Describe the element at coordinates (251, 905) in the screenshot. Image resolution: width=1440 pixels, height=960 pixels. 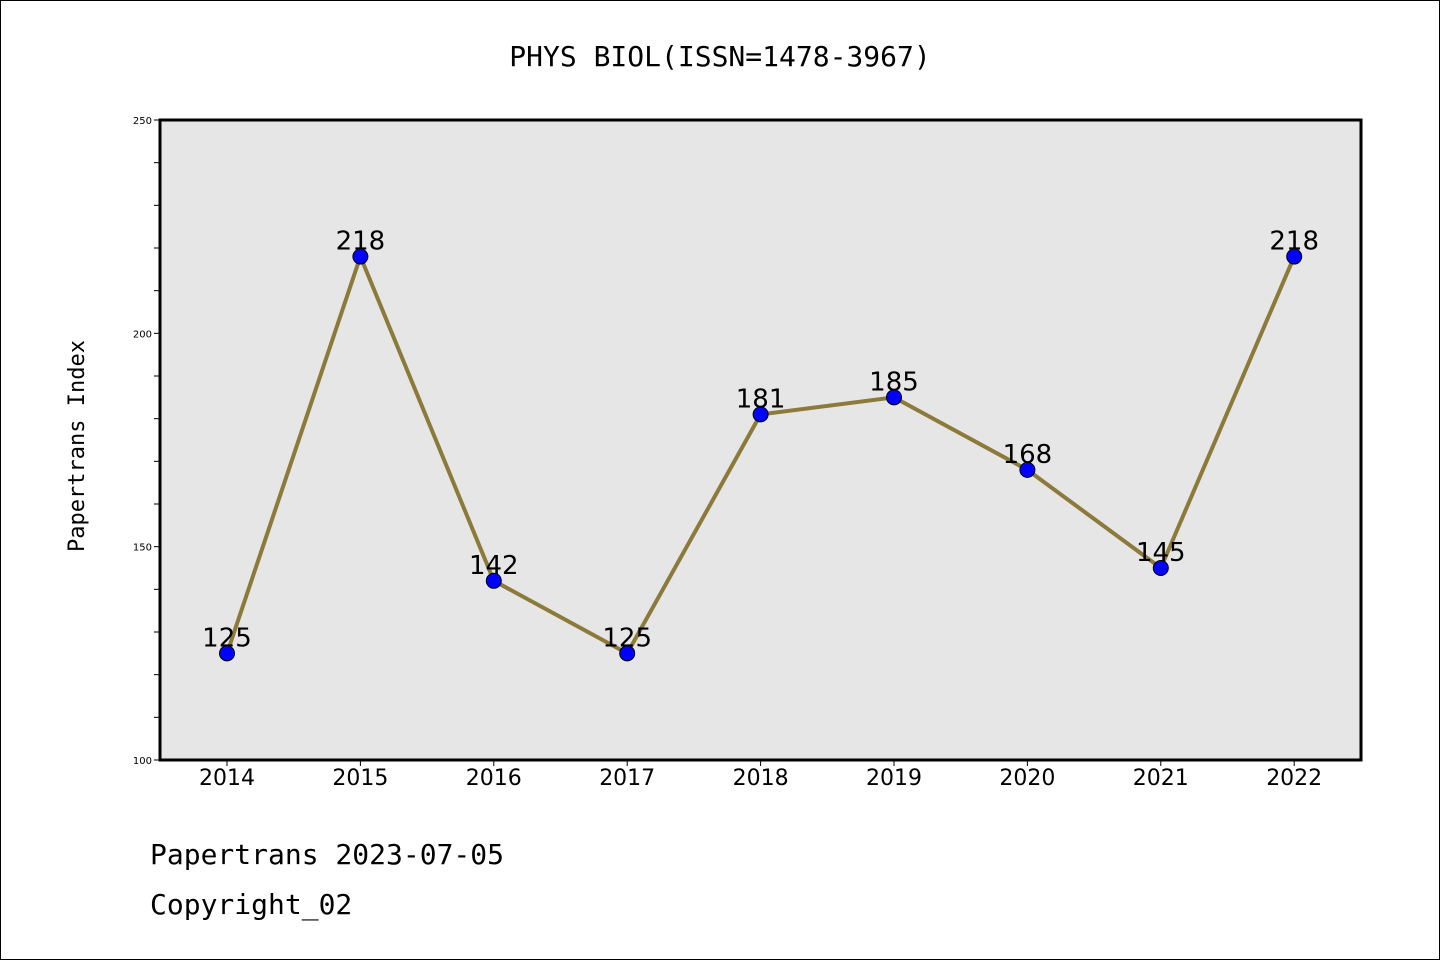
I see `footer-copyright: Copyright_02` at that location.